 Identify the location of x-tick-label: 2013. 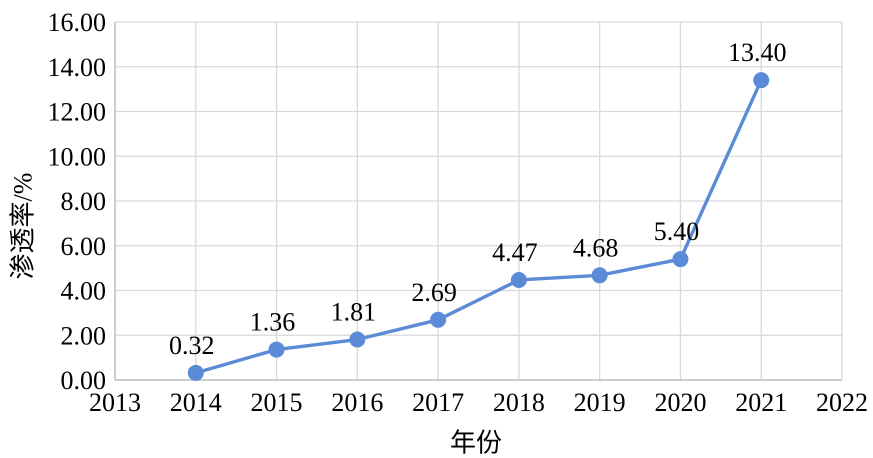
(115, 402).